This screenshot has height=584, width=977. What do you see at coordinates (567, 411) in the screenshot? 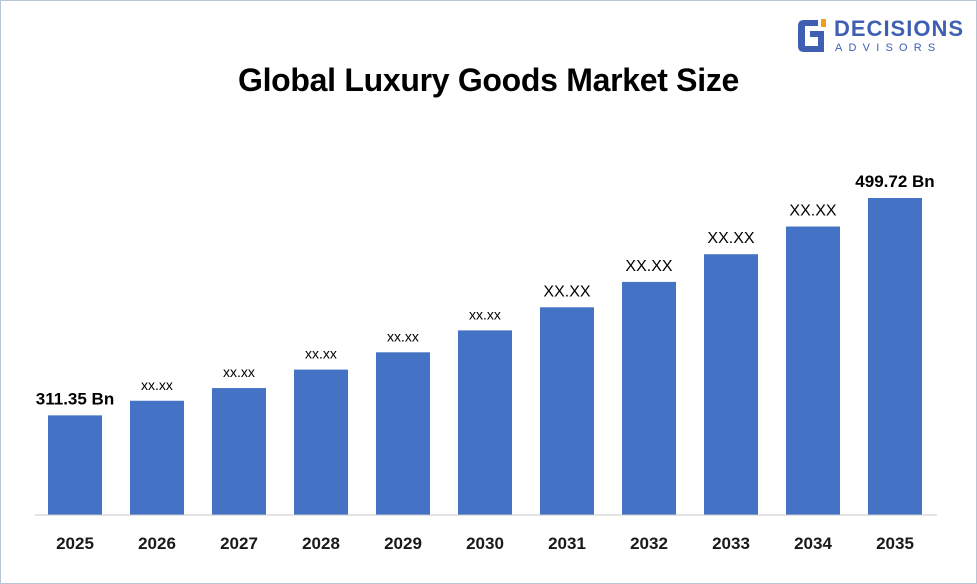
I see `bar-2031` at bounding box center [567, 411].